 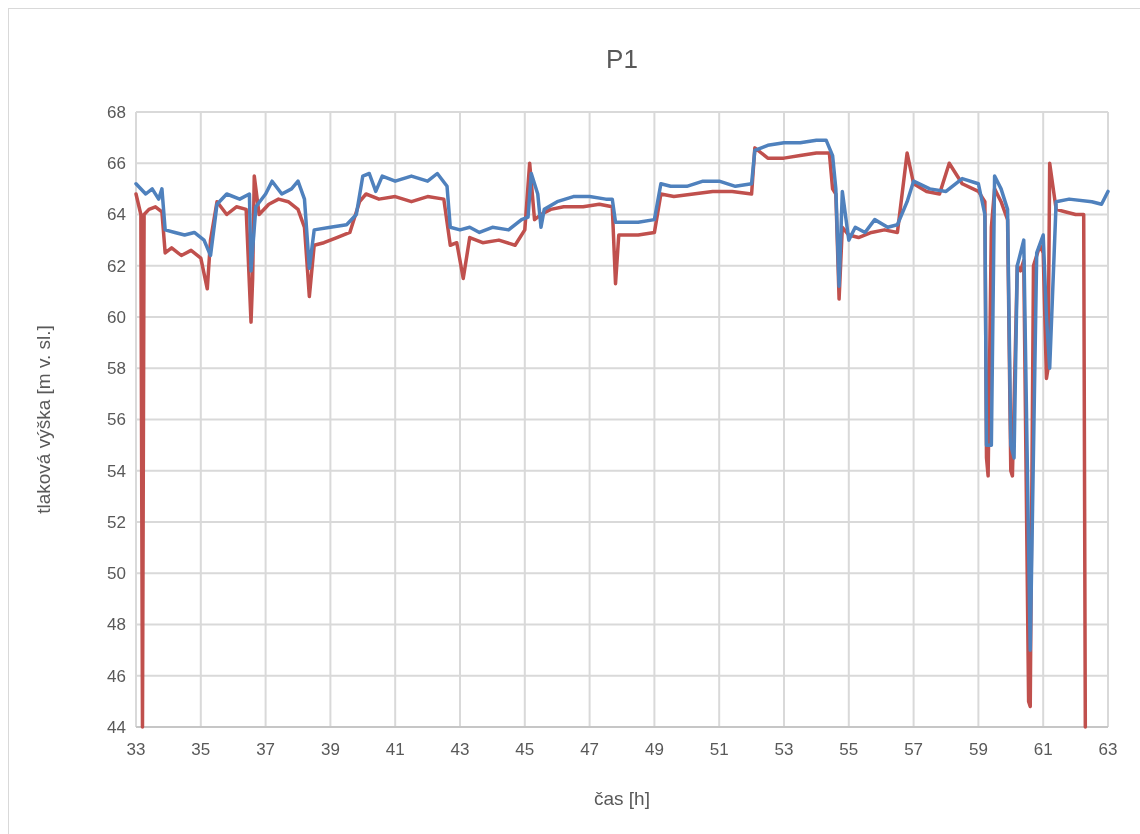 What do you see at coordinates (978, 749) in the screenshot?
I see `x-tick-label: 59` at bounding box center [978, 749].